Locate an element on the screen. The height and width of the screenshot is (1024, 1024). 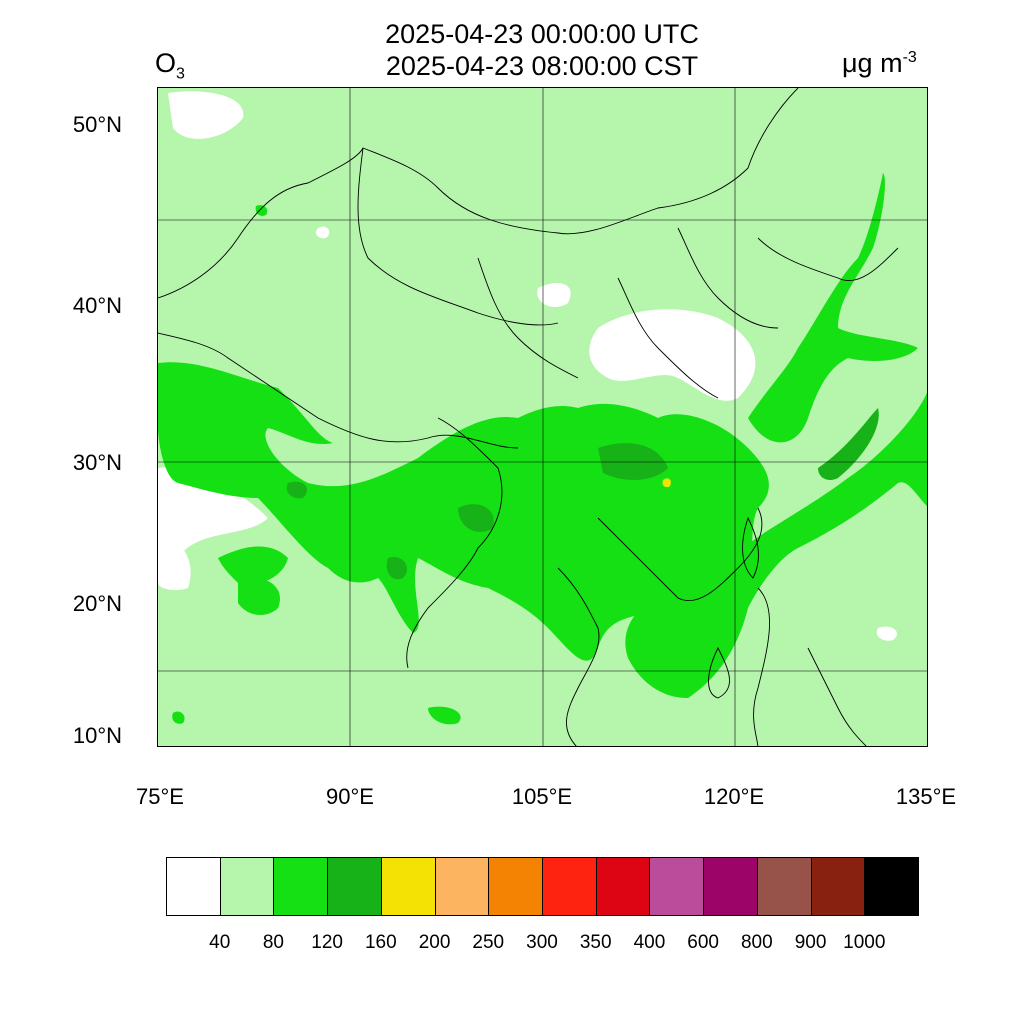
high-concentration-areas is located at coordinates (582, 494).